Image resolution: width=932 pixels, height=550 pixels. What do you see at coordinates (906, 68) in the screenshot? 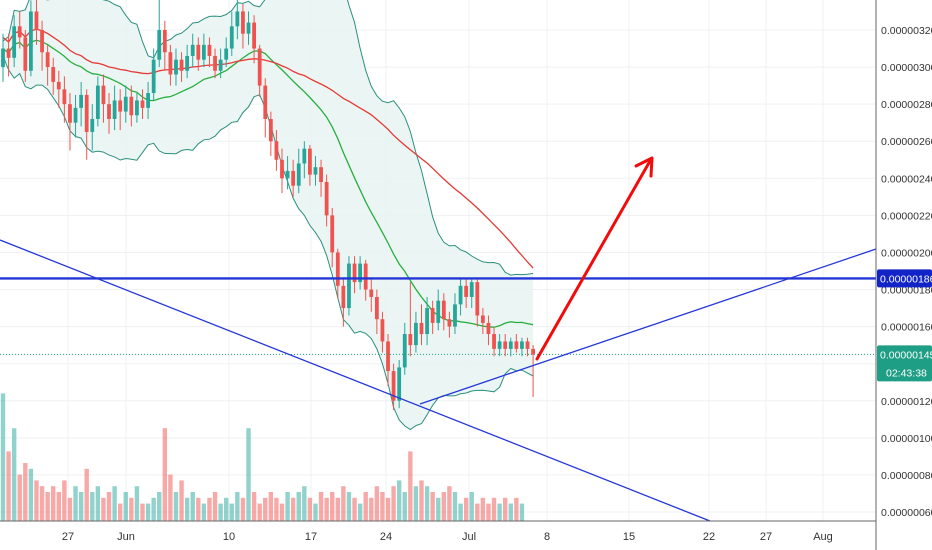
I see `y-tick-label: 0.00000300` at bounding box center [906, 68].